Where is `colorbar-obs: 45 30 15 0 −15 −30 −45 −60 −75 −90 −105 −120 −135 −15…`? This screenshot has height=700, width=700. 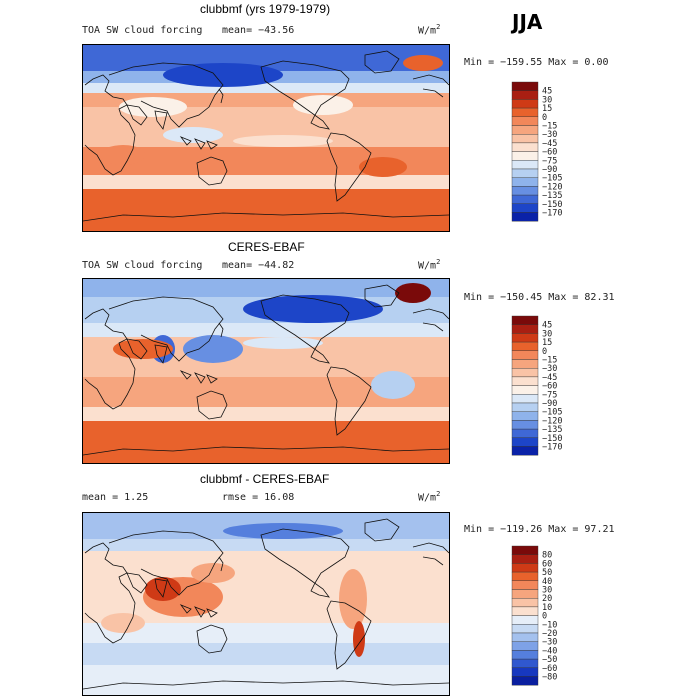 colorbar-obs: 45 30 15 0 −15 −30 −45 −60 −75 −90 −105 −120 −135 −15… is located at coordinates (541, 388).